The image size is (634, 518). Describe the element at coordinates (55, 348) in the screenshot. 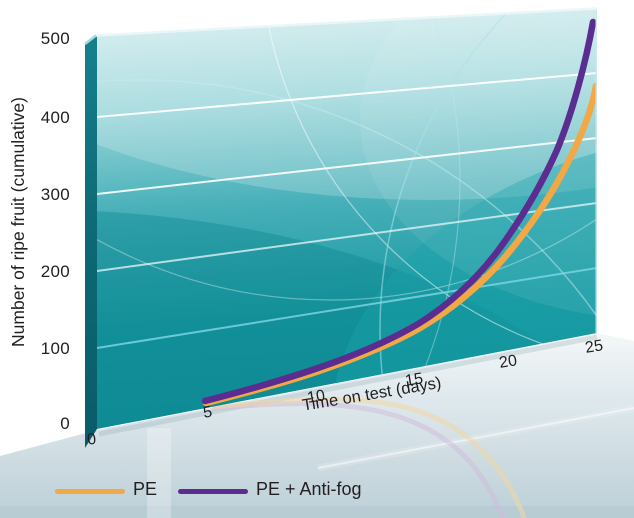

I see `y-tick-100: 100` at that location.